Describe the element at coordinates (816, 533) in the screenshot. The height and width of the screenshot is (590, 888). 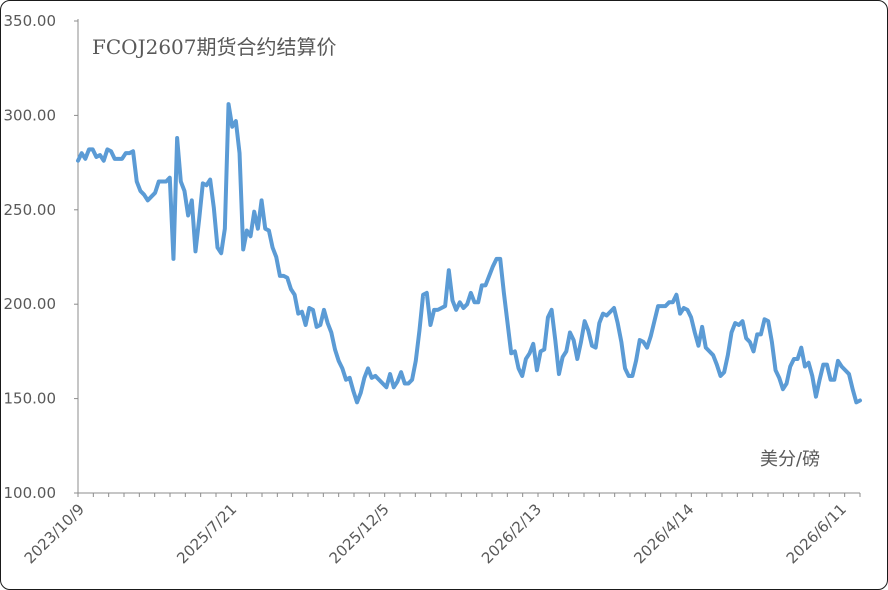
I see `x-tick-label: 2026/6/11` at that location.